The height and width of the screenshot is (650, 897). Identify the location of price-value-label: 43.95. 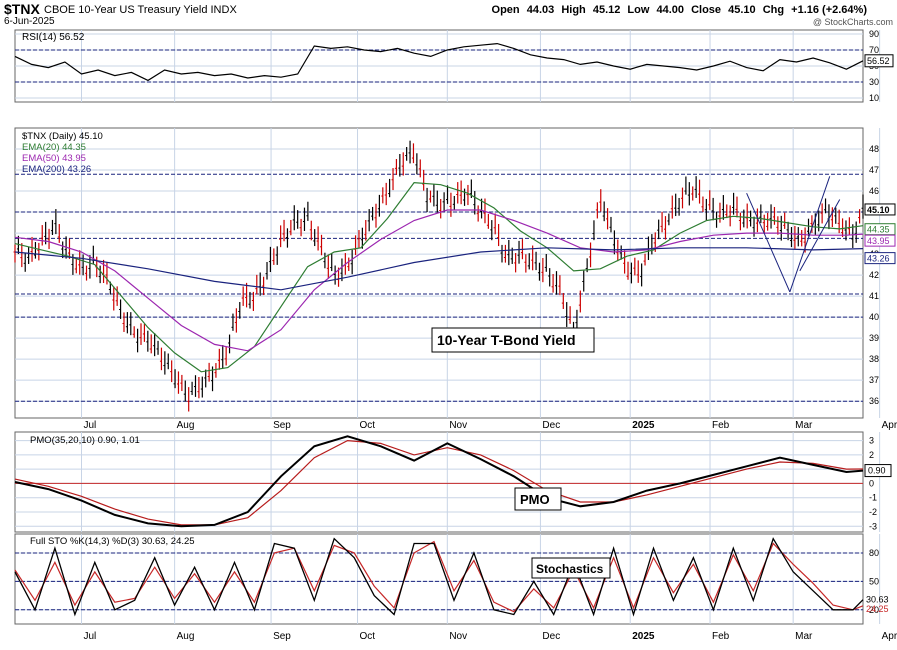
(878, 241).